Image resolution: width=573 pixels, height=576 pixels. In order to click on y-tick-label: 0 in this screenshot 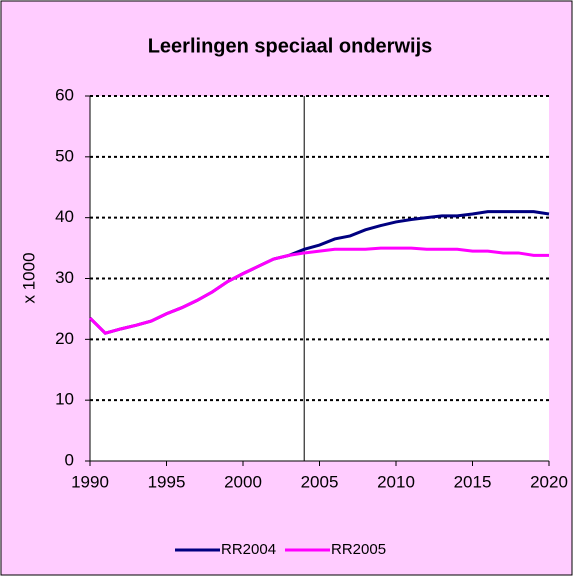, I will do `click(69, 459)`.